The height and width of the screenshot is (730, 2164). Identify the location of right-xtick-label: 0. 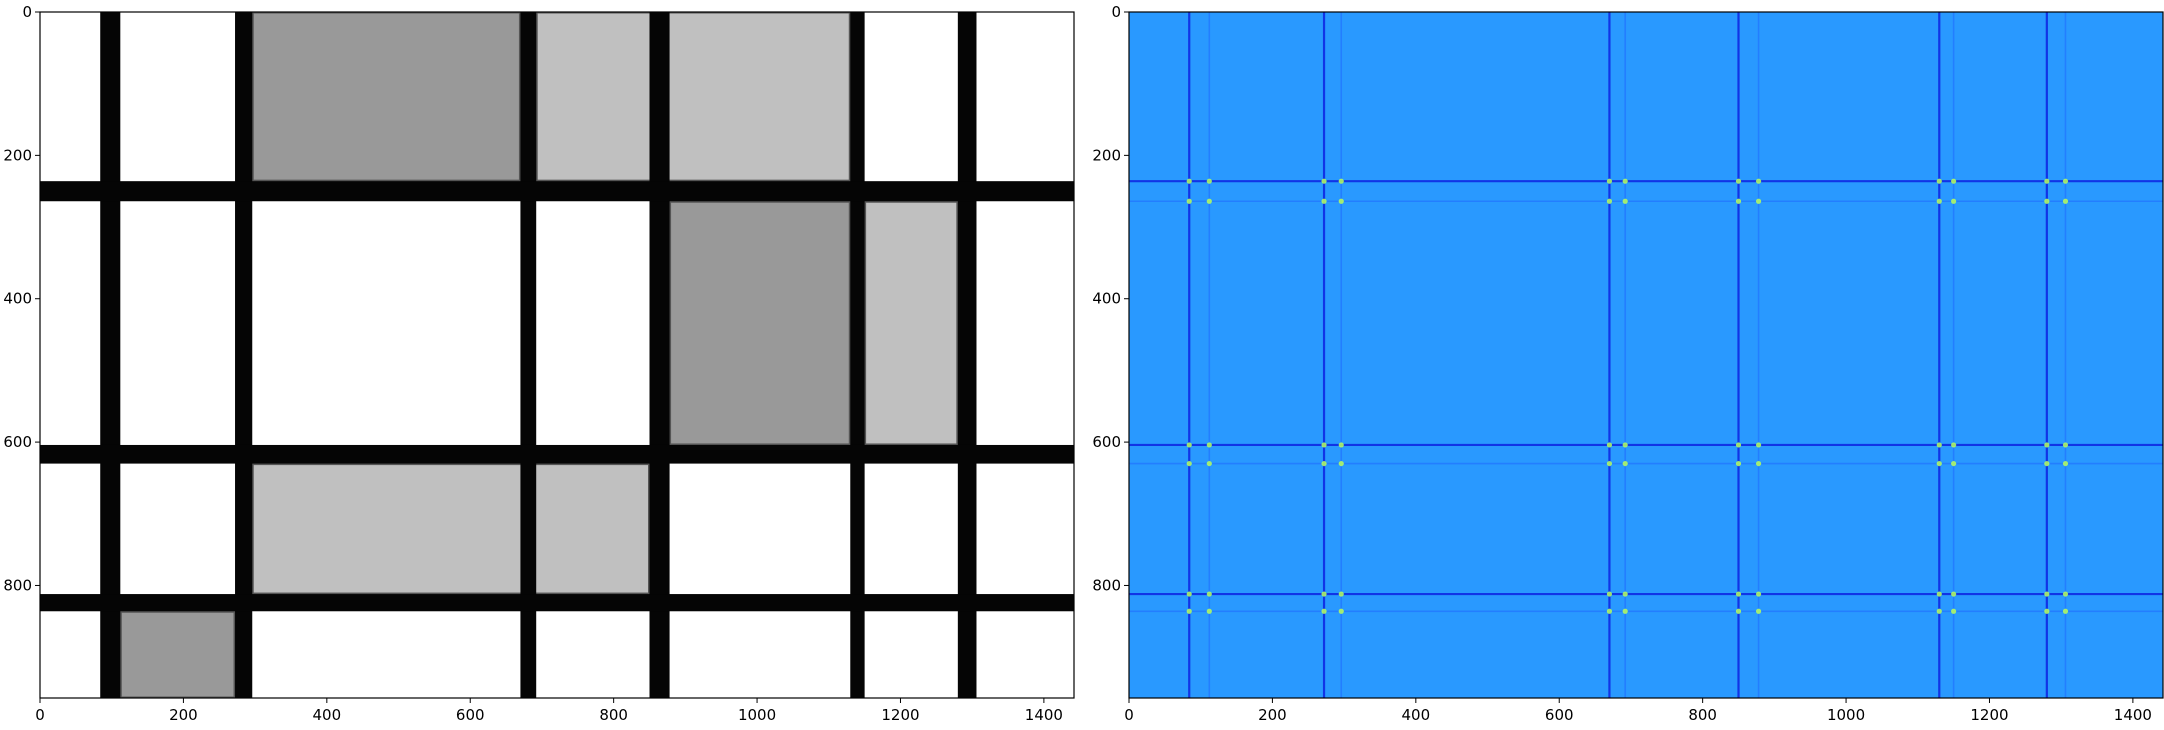
(1129, 715).